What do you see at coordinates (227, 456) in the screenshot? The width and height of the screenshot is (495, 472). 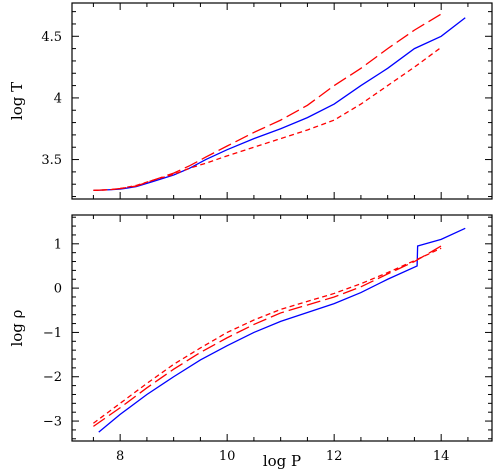 I see `x-tick-label: 10` at bounding box center [227, 456].